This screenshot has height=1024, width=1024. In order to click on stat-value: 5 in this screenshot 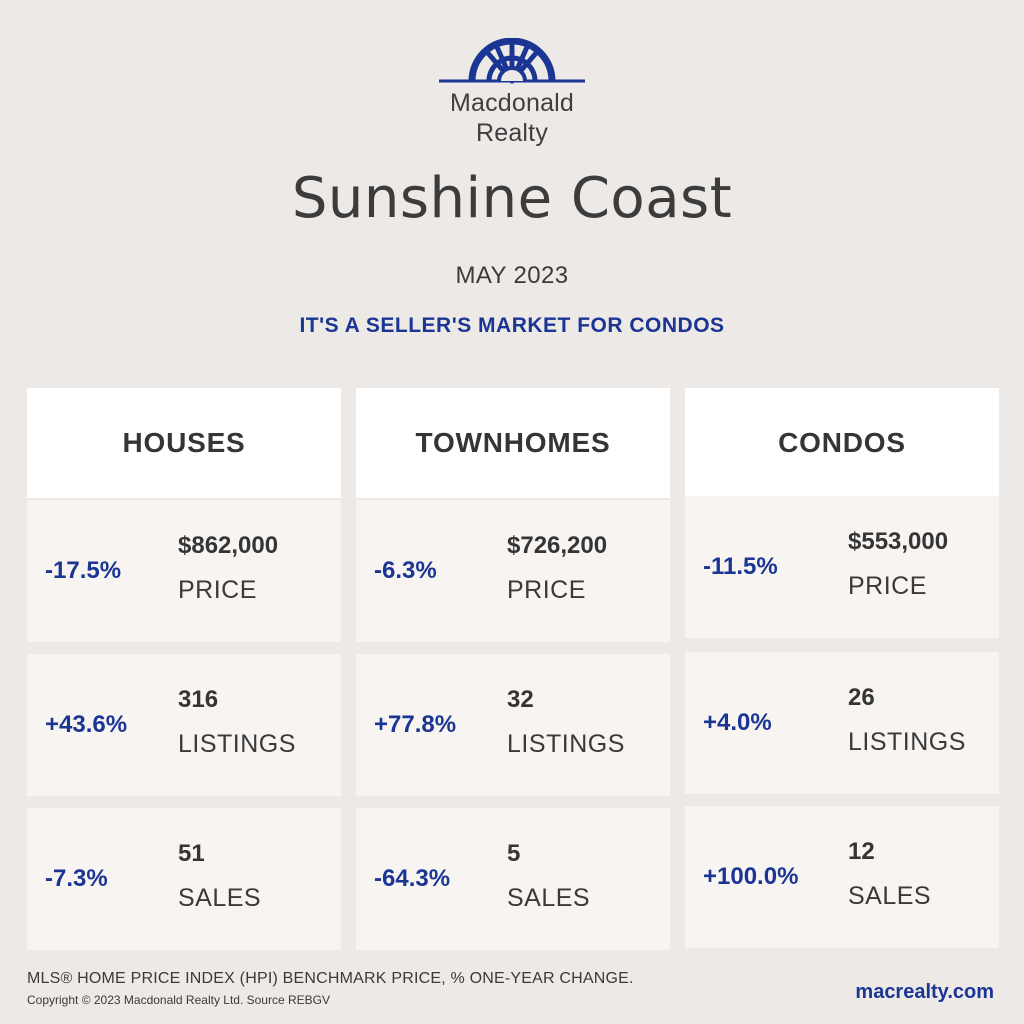, I will do `click(514, 853)`.